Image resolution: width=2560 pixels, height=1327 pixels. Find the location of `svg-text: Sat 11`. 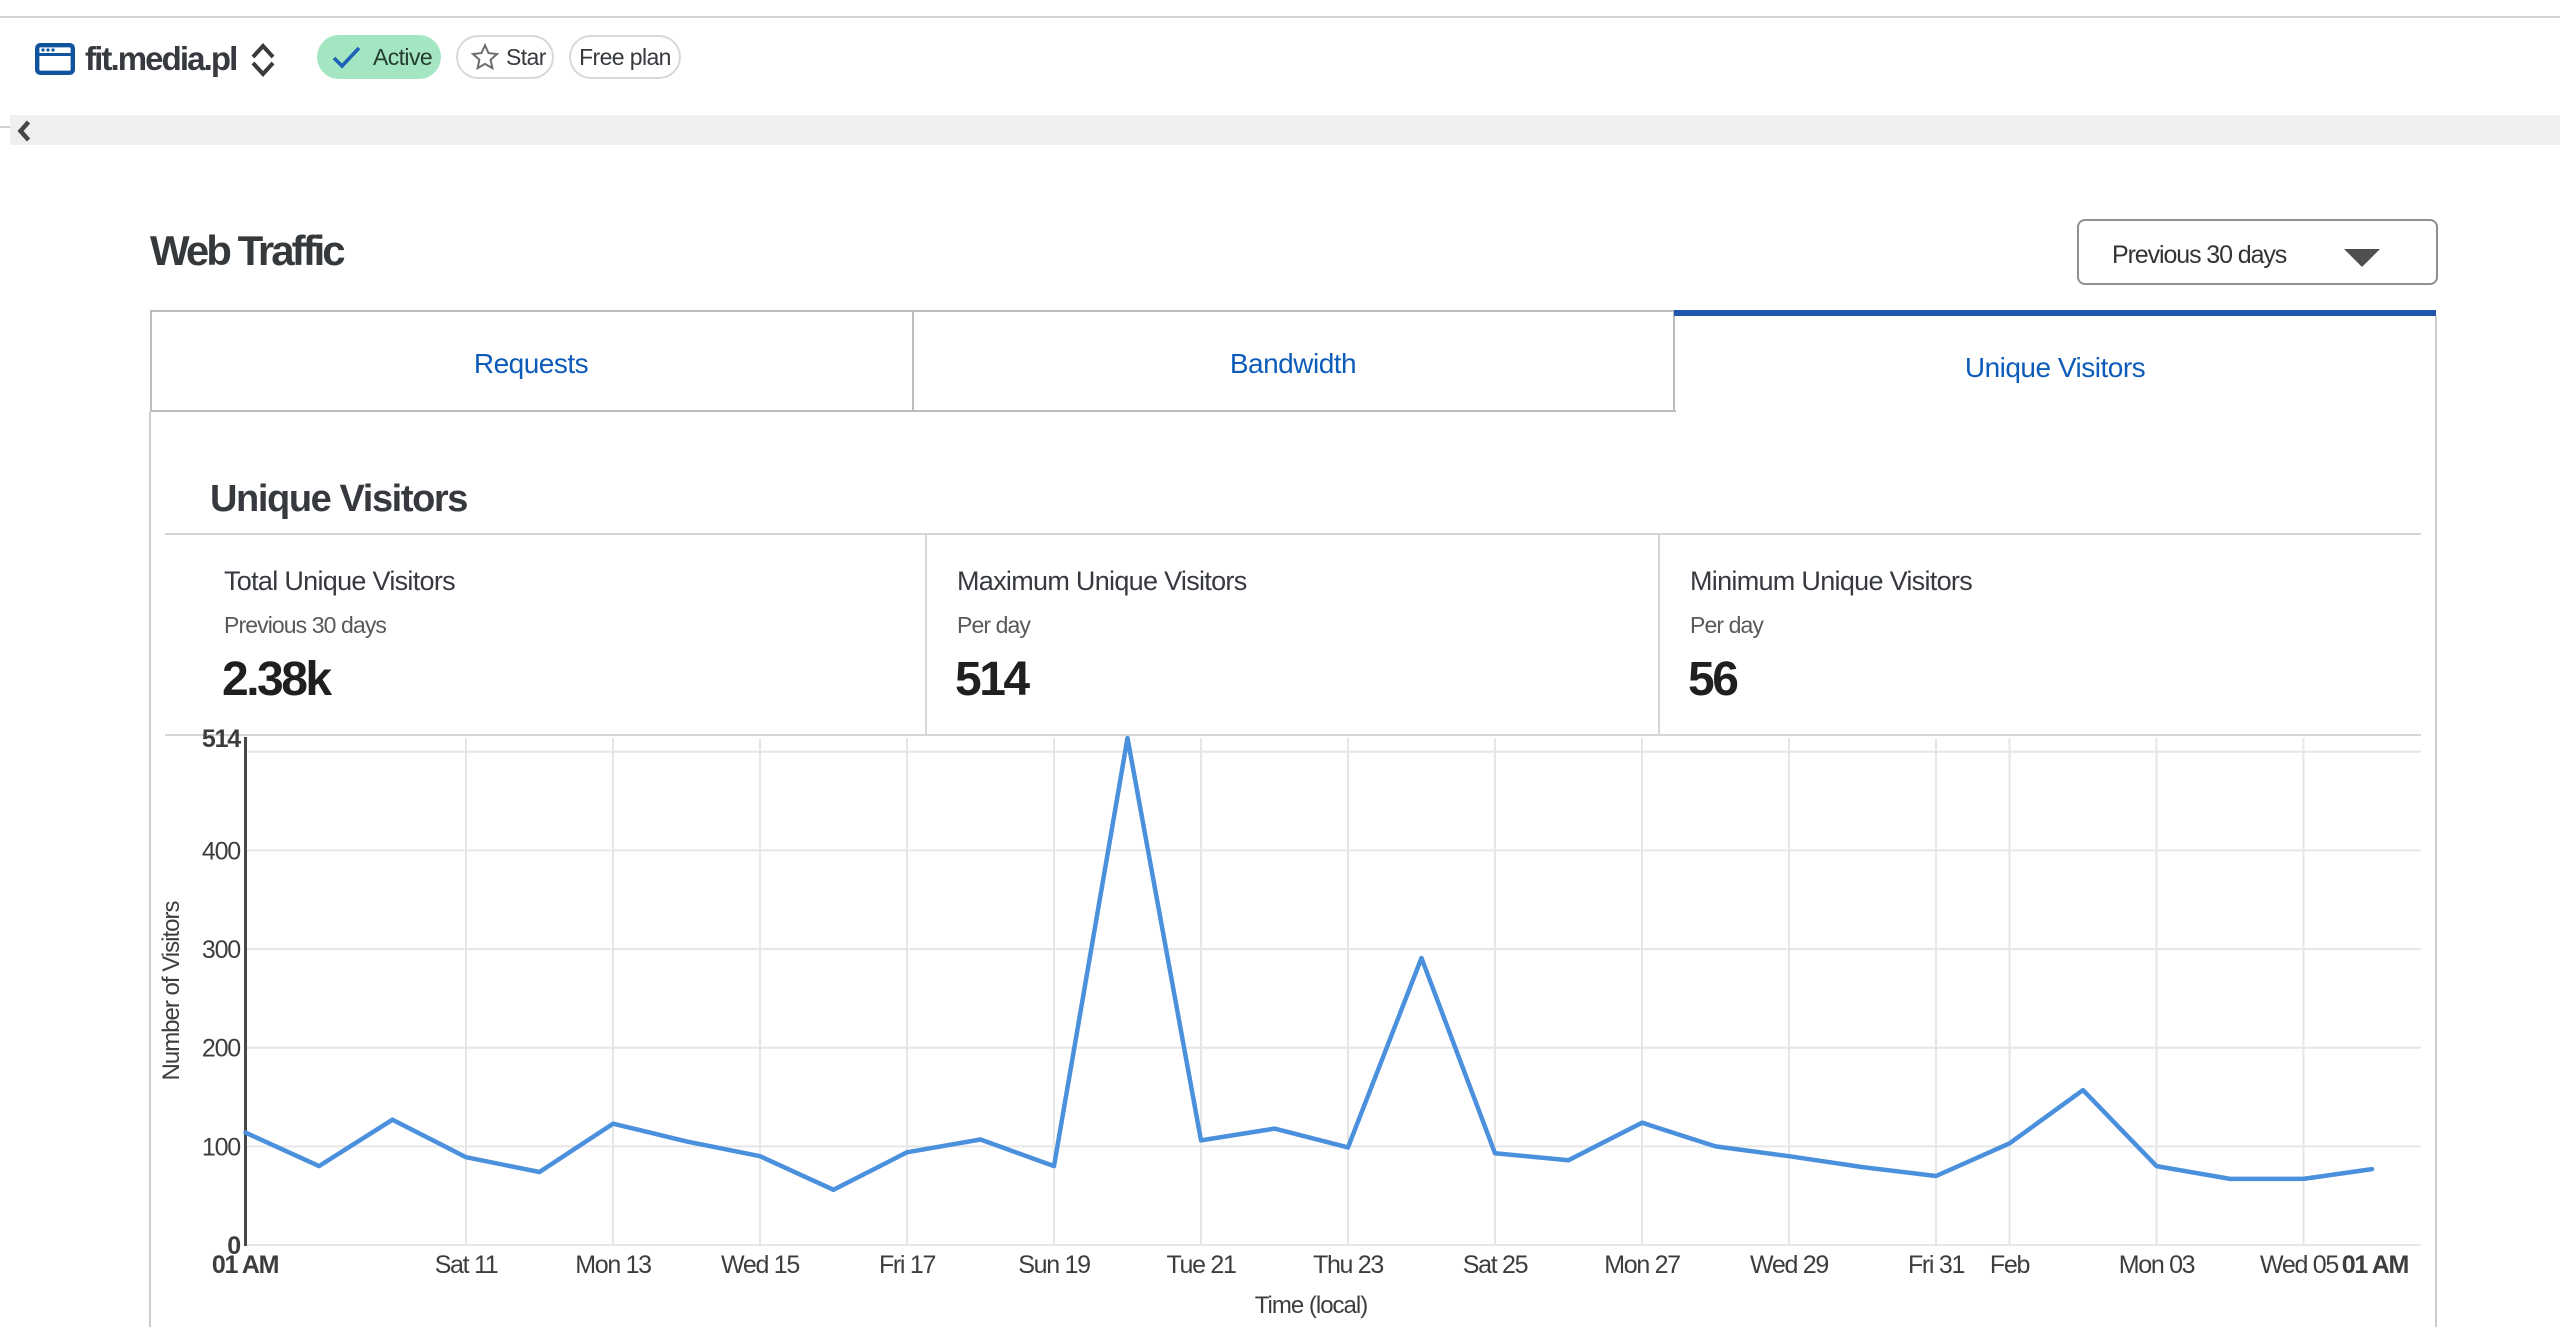

svg-text: Sat 11 is located at coordinates (466, 1265).